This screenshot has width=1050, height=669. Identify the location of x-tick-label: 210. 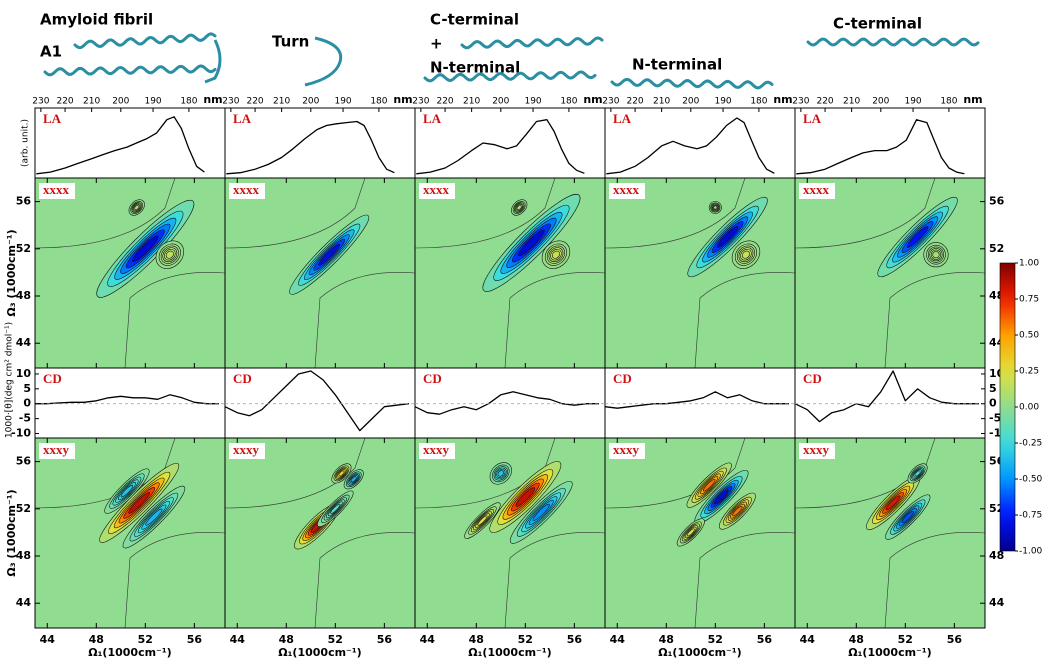
(471, 102).